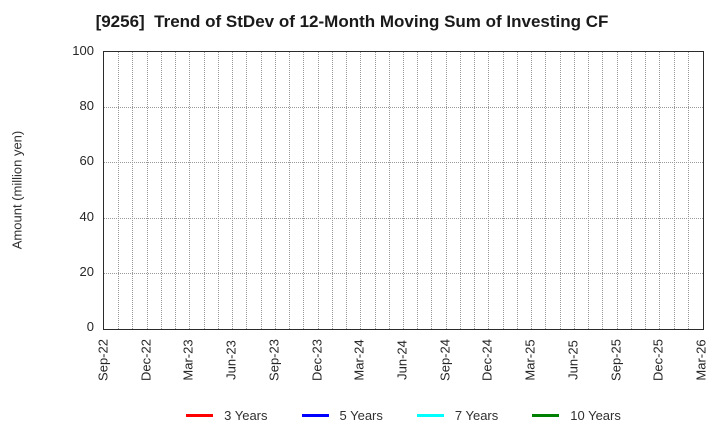 This screenshot has width=720, height=440. What do you see at coordinates (530, 360) in the screenshot?
I see `x-axis-tick-label: Mar-25` at bounding box center [530, 360].